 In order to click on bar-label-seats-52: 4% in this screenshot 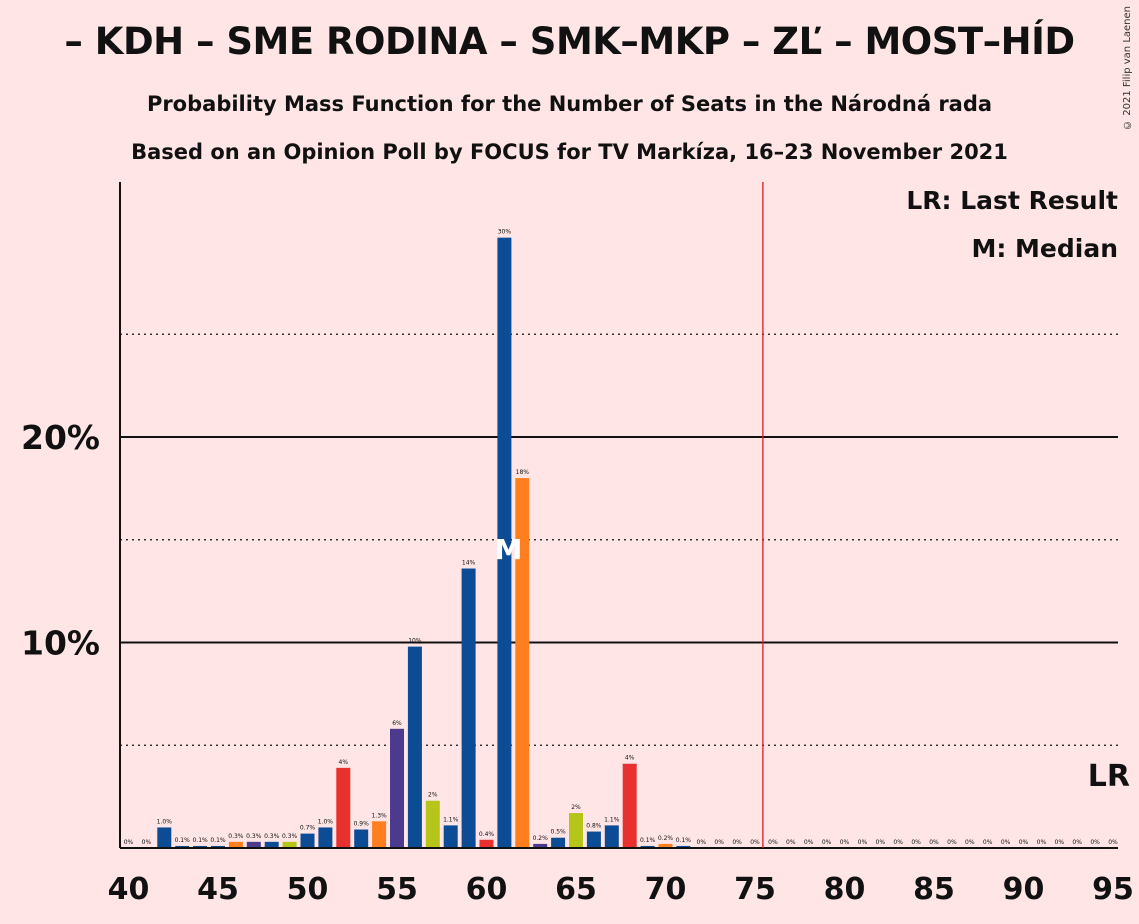, I will do `click(344, 762)`.